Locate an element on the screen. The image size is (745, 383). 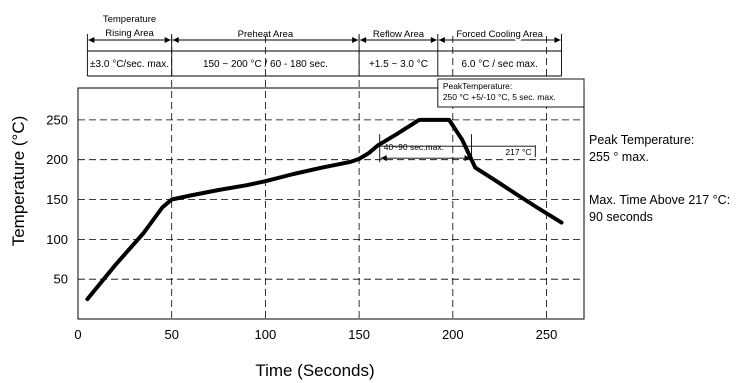
x-tick-label: 200 is located at coordinates (453, 334).